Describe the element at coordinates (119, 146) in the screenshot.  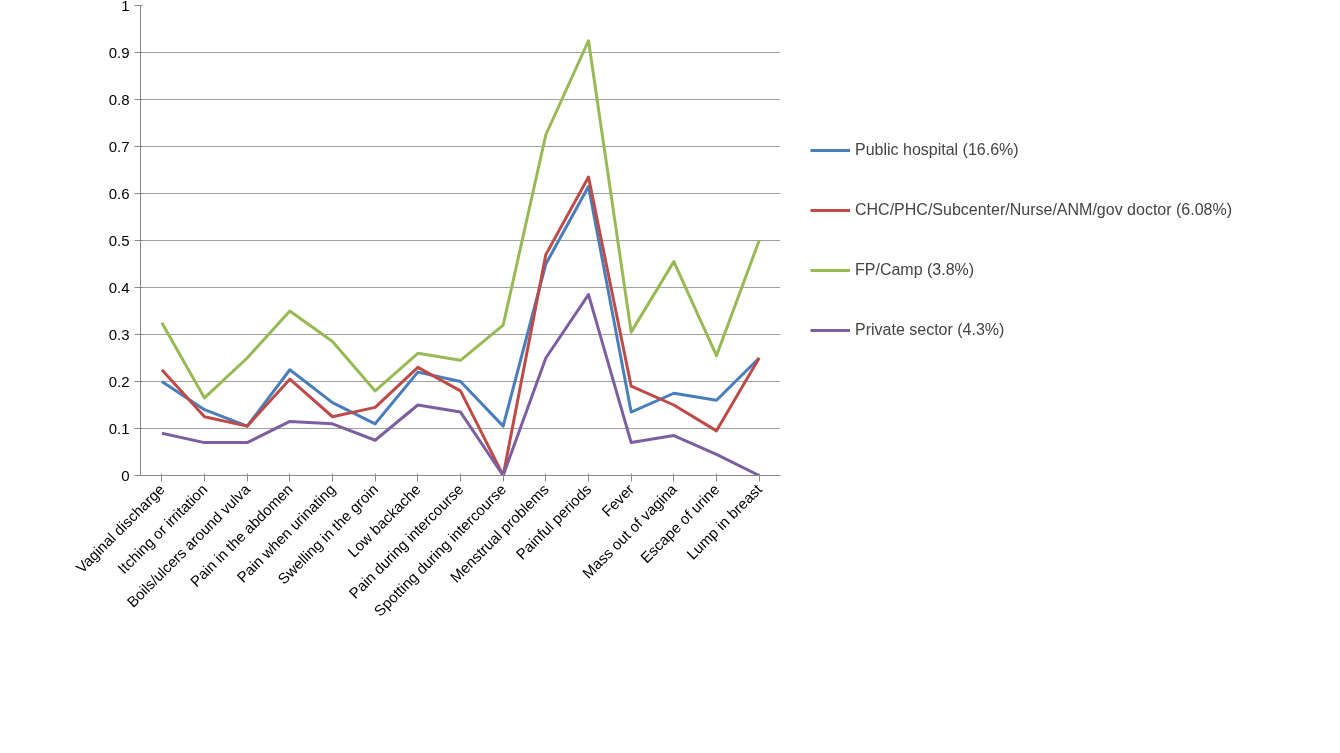
I see `y-tick-label: 0.7` at that location.